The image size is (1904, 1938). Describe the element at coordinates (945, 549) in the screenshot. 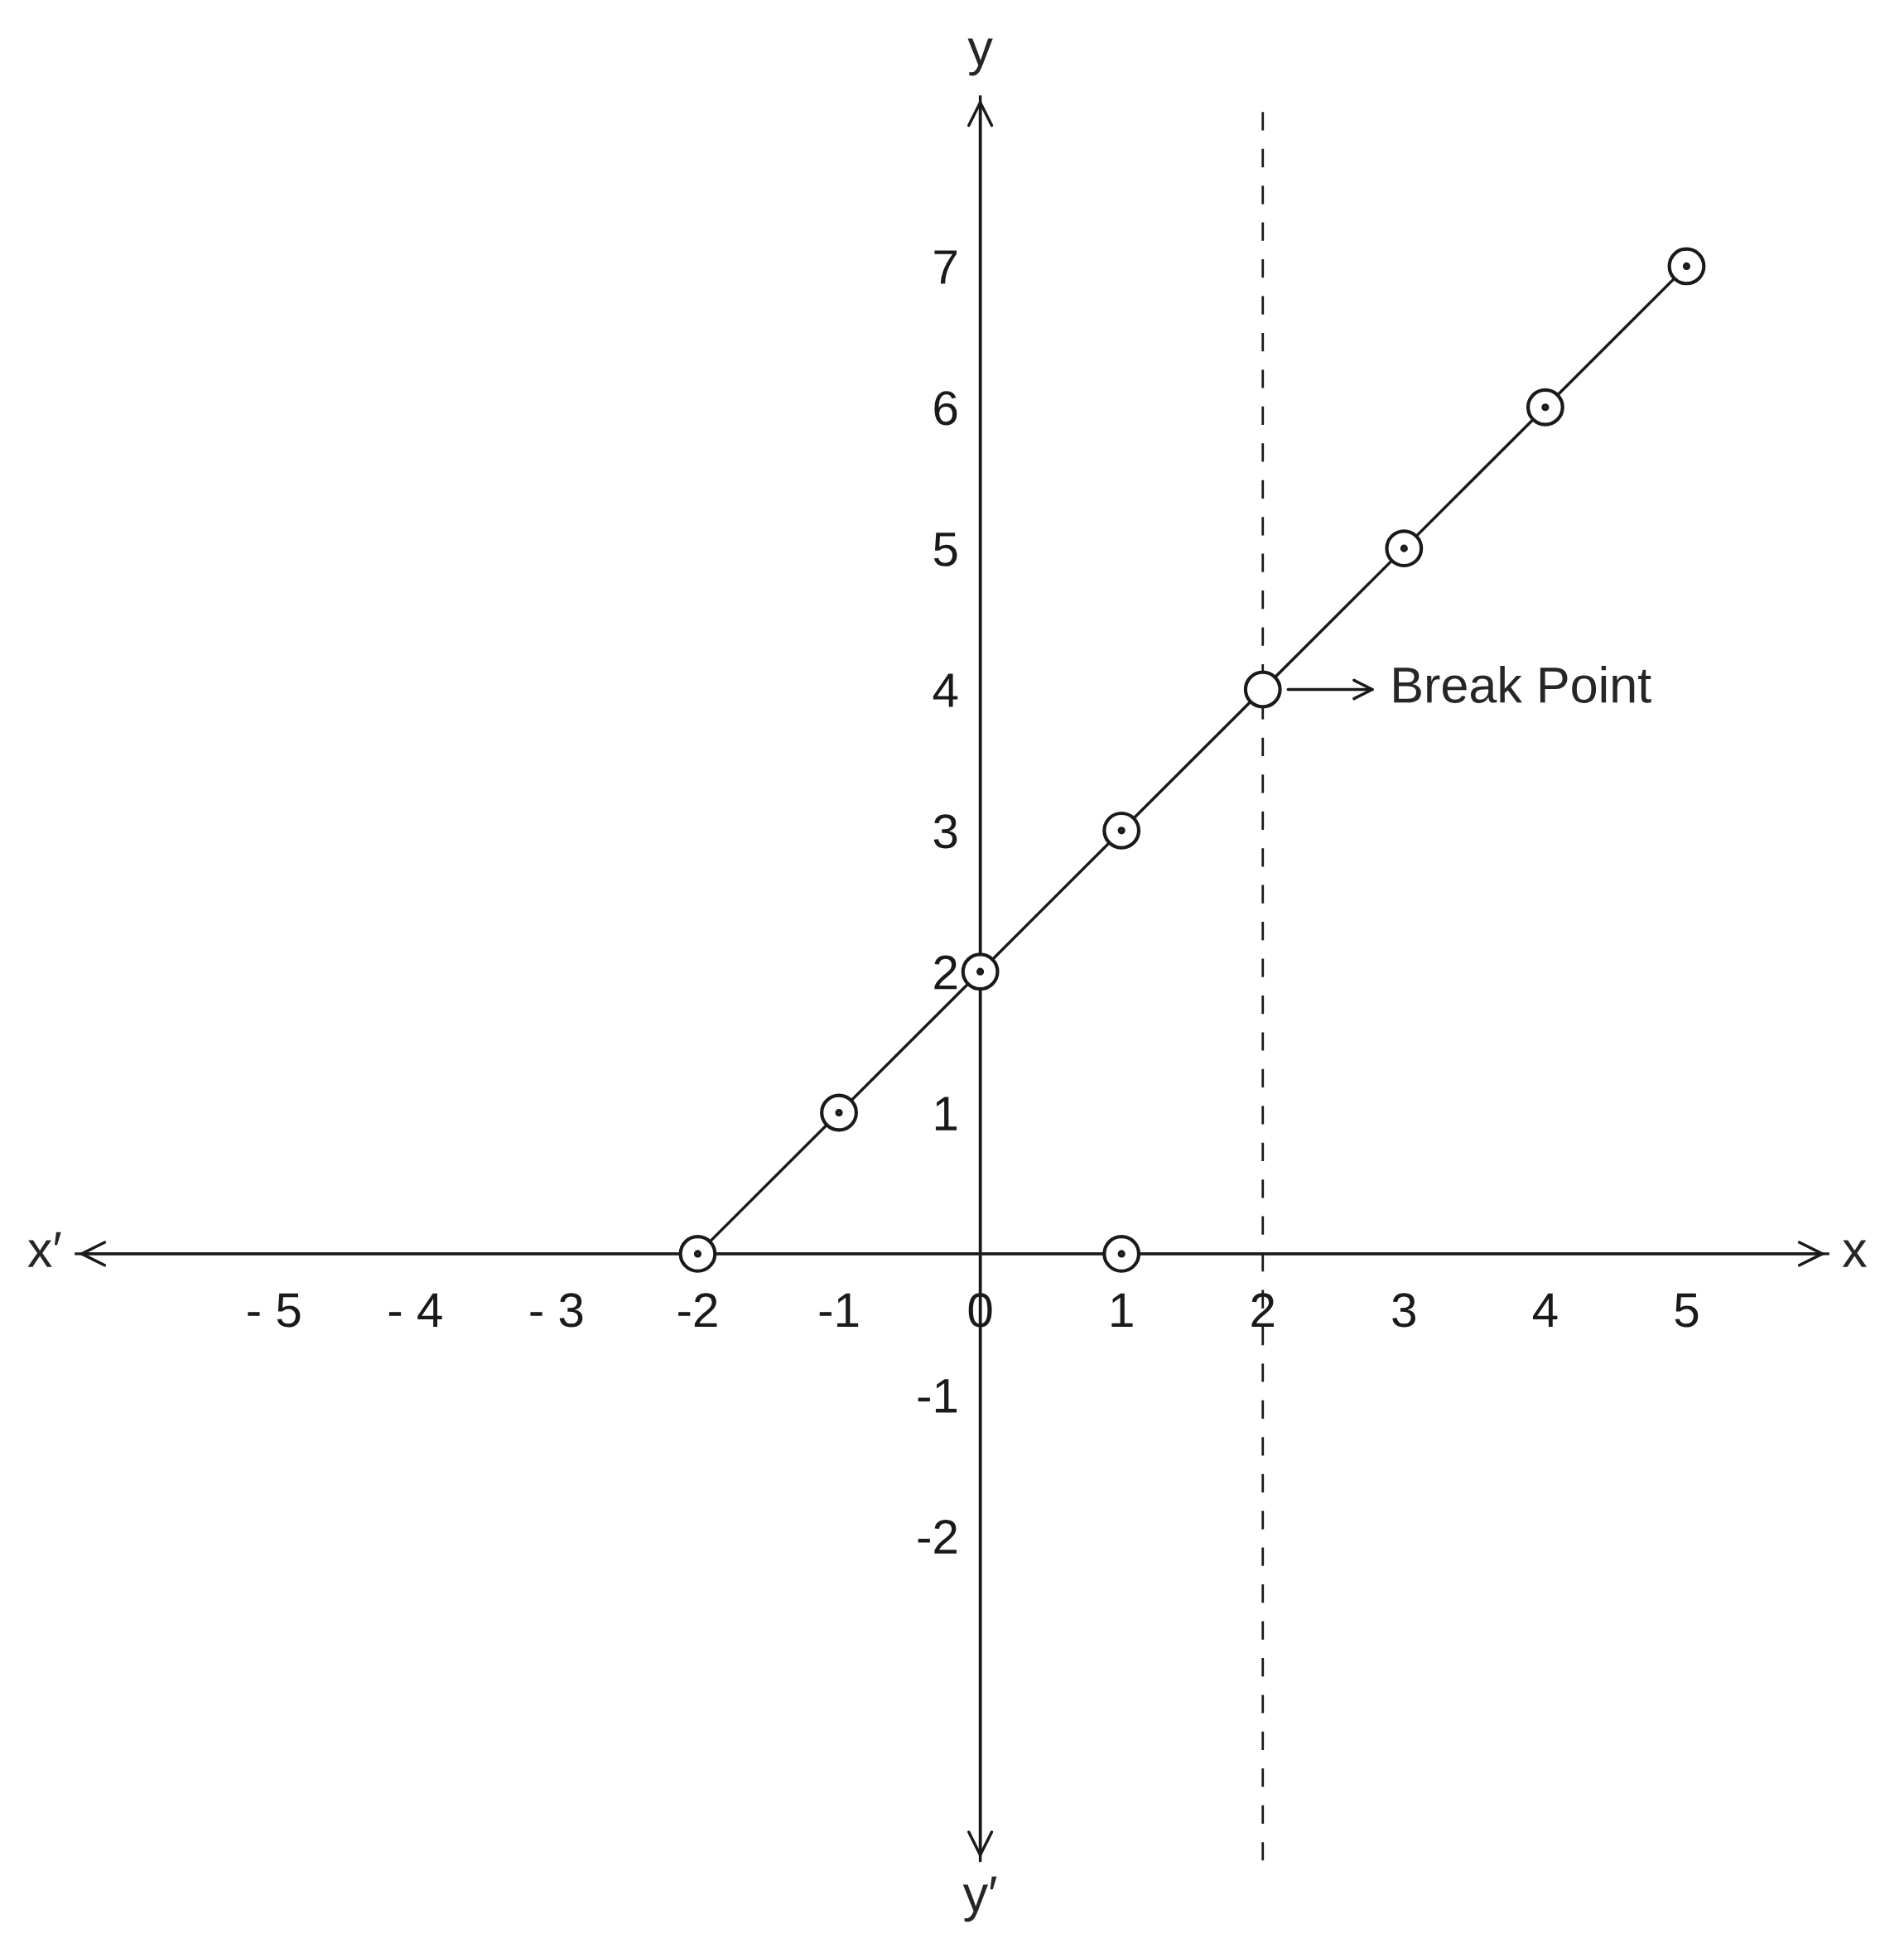

I see `y-tick-label: 5` at that location.